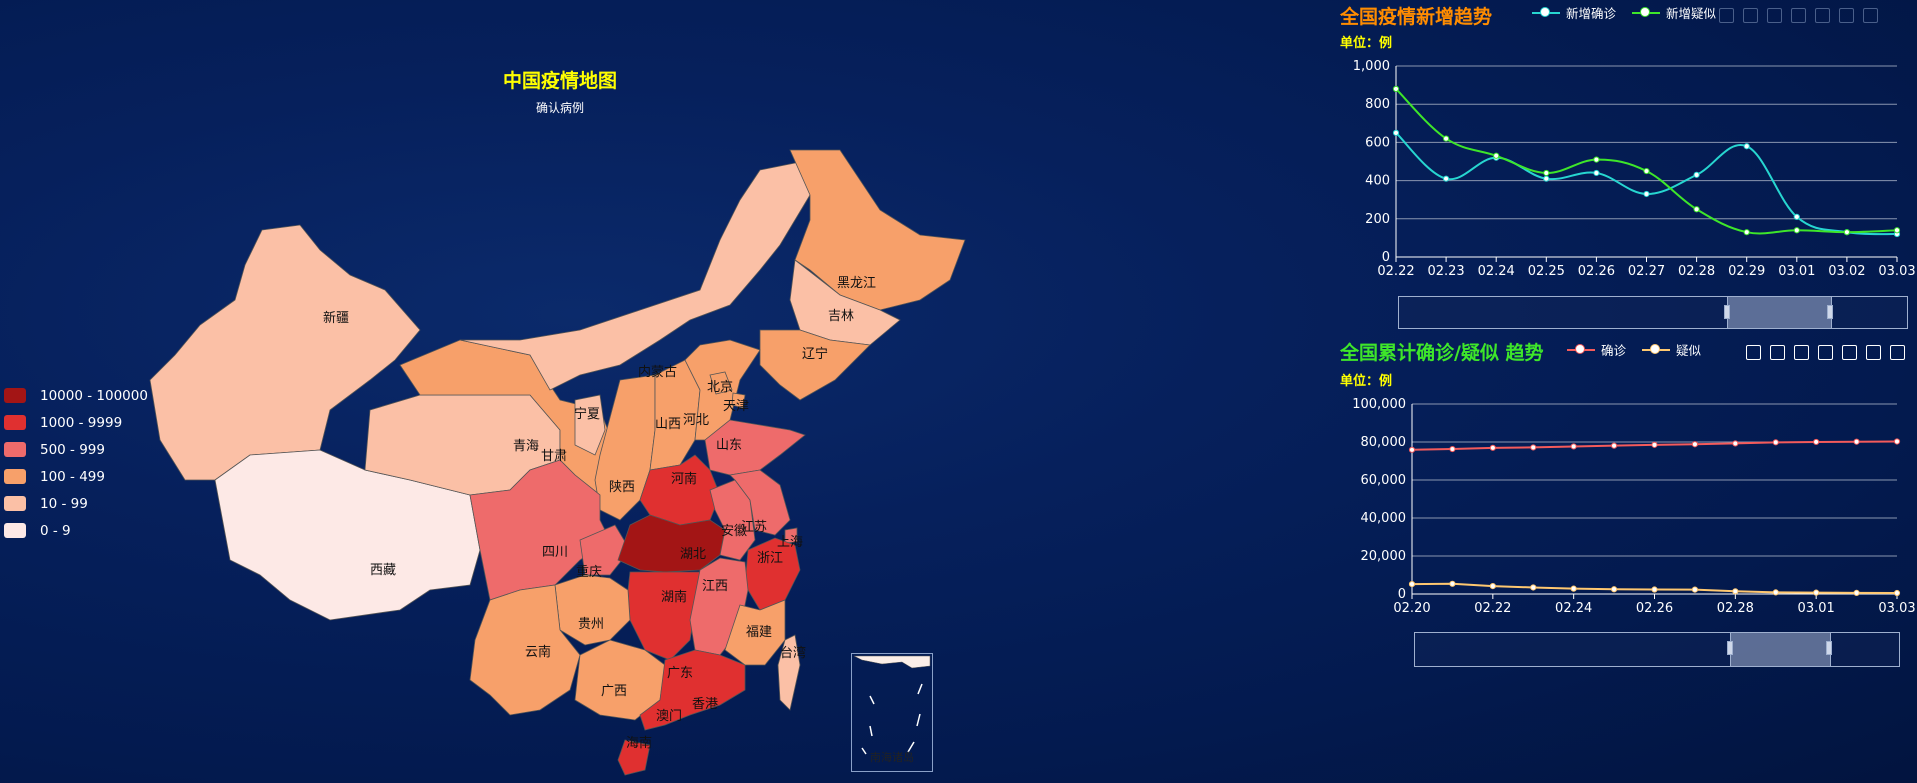 The width and height of the screenshot is (1917, 783). Describe the element at coordinates (1591, 13) in the screenshot. I see `legend-label: 新增确诊` at that location.